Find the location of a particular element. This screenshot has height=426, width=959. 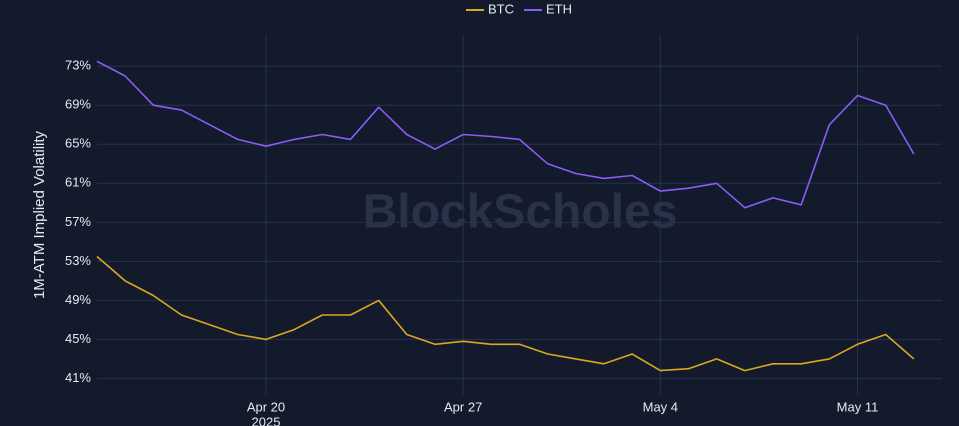

y-tick-label: 69% is located at coordinates (78, 104).